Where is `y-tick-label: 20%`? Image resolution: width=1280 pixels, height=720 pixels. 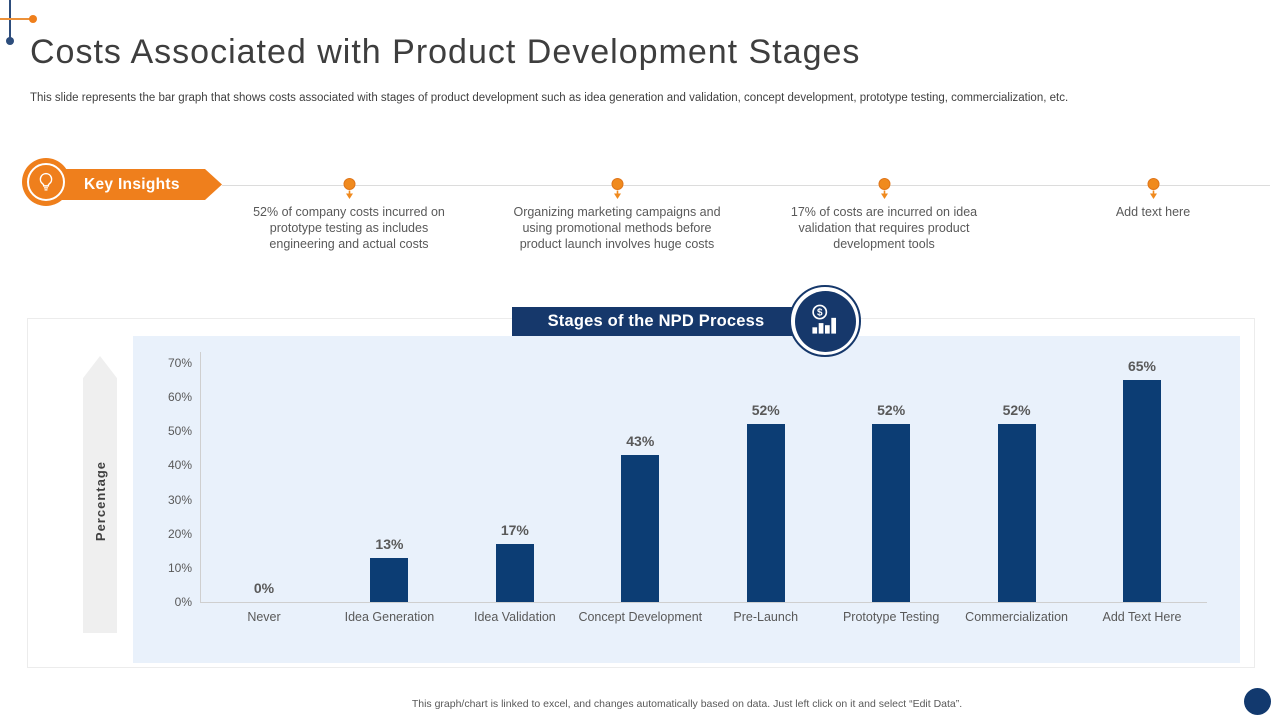
y-tick-label: 20% is located at coordinates (179, 533).